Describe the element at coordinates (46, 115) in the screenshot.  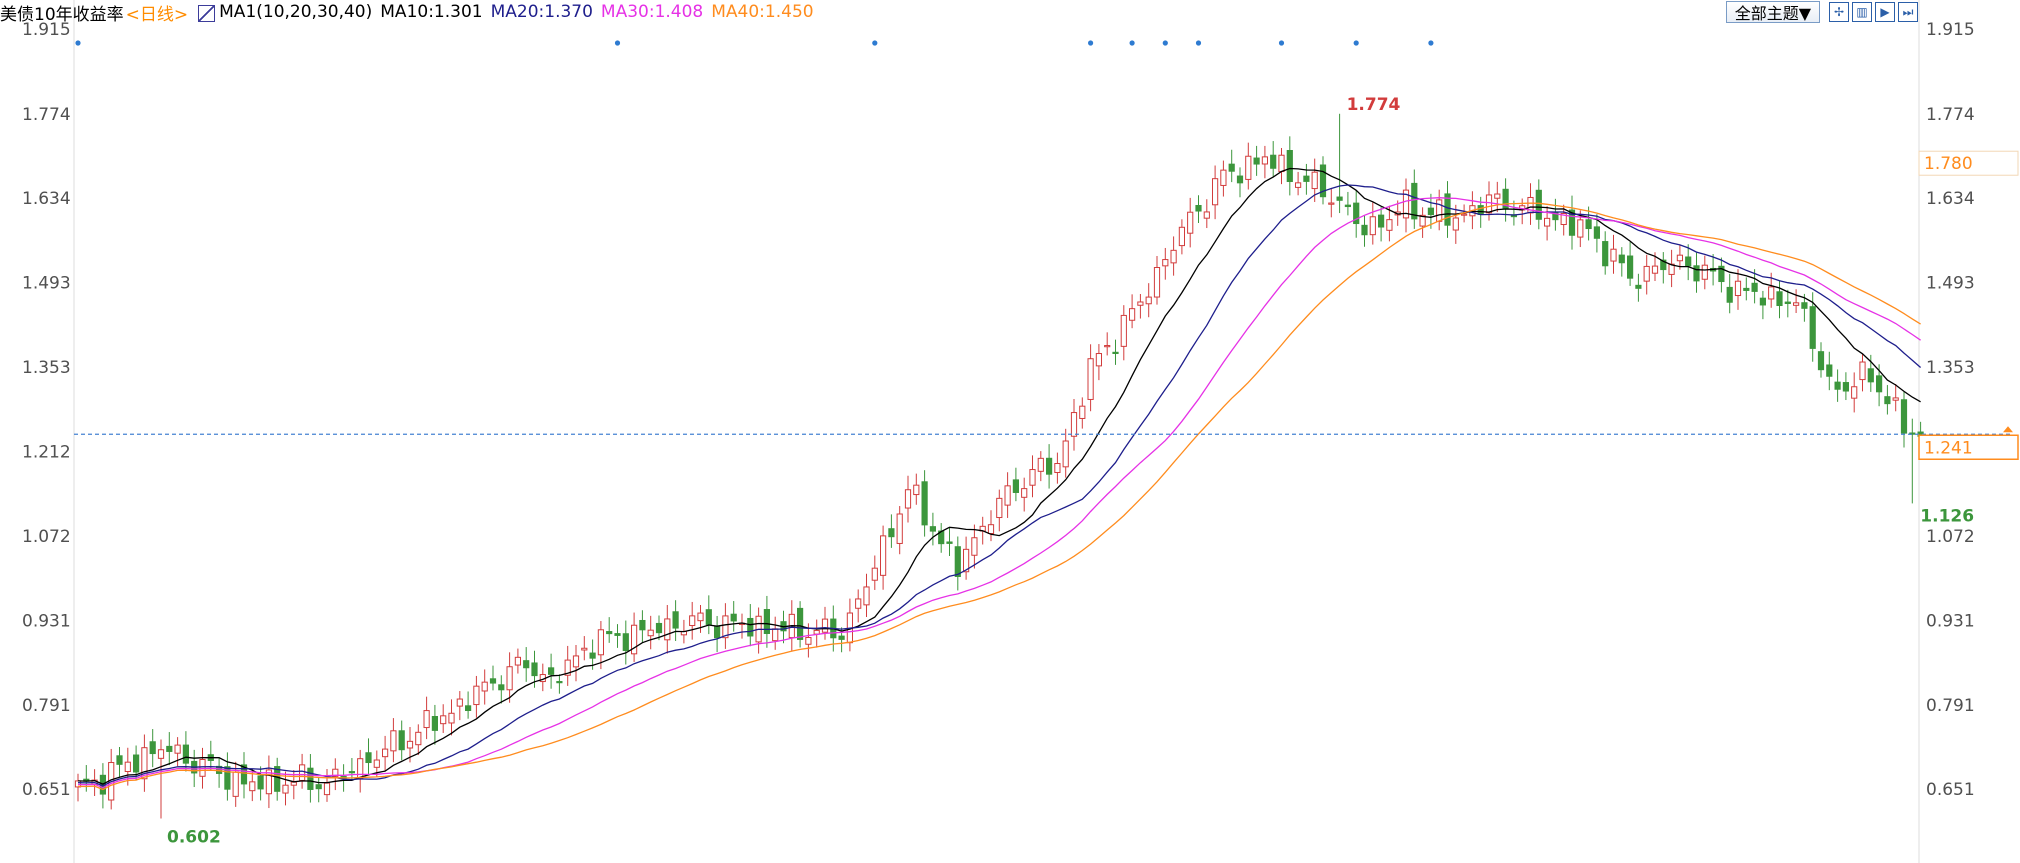
I see `y-tick-label-left: 1.774` at that location.